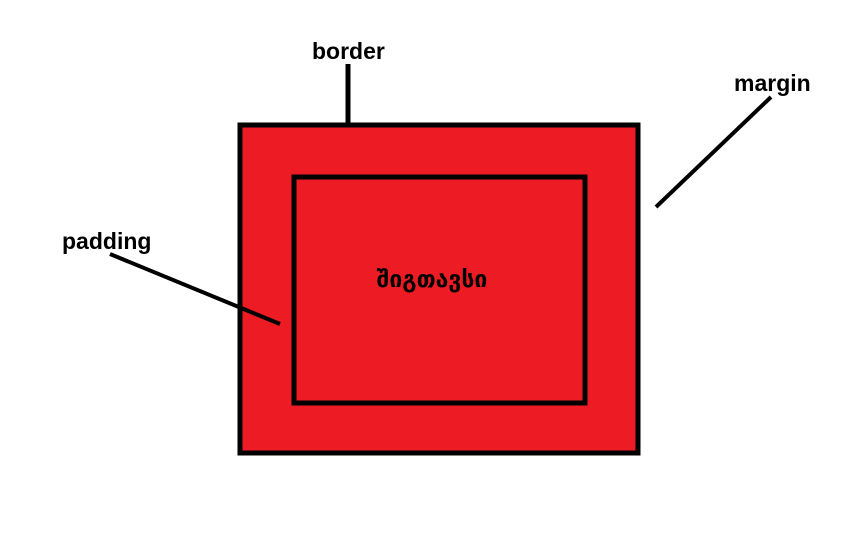  What do you see at coordinates (195, 289) in the screenshot?
I see `padding-pointer-line` at bounding box center [195, 289].